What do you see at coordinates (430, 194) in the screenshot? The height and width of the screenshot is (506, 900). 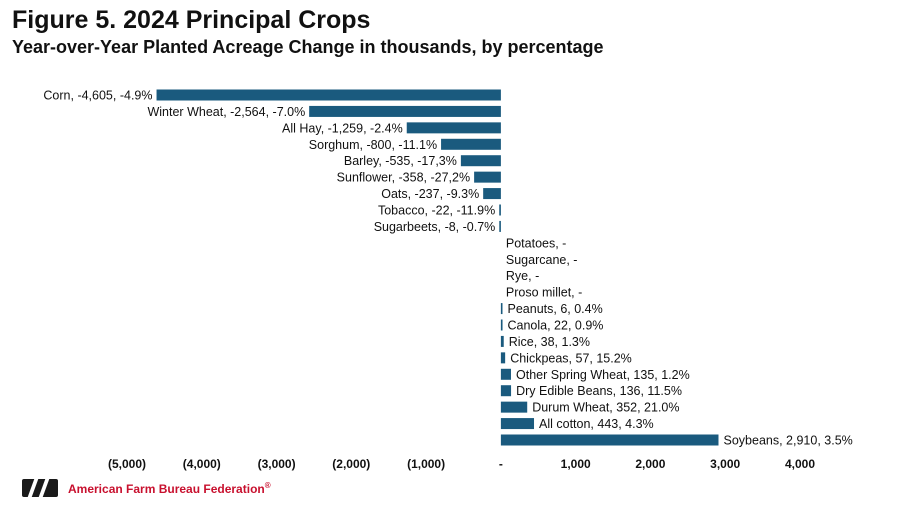 I see `data-label: Oats, -237, -9.3%` at bounding box center [430, 194].